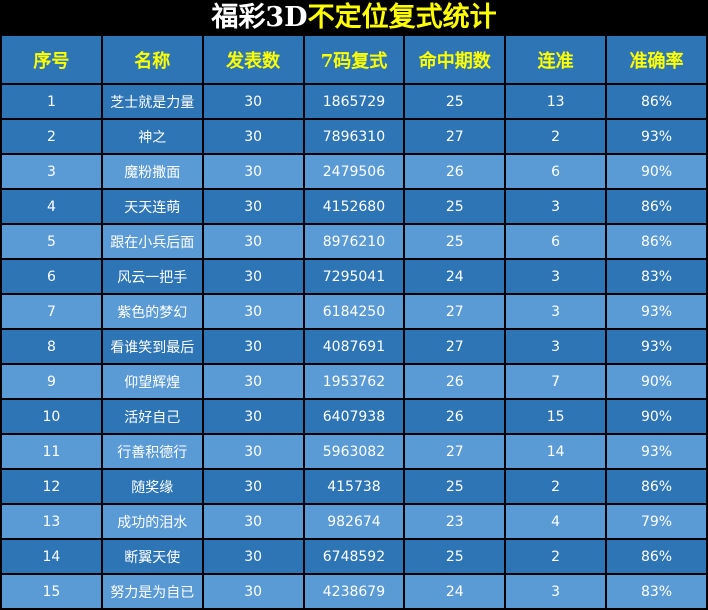 The height and width of the screenshot is (610, 708). I want to click on table-row: 14 断翼天使 30 6748592 25 2 86%, so click(354, 556).